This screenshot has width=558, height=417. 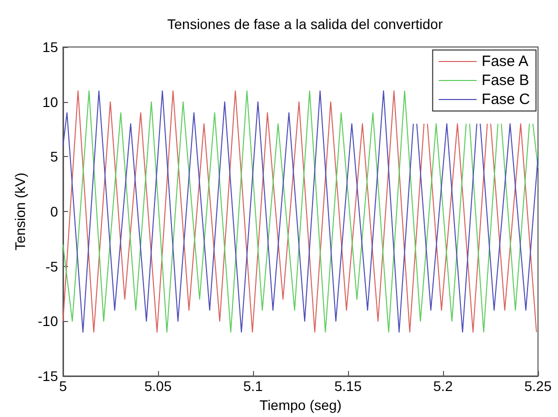 What do you see at coordinates (52, 266) in the screenshot?
I see `y-tick-label: -5` at bounding box center [52, 266].